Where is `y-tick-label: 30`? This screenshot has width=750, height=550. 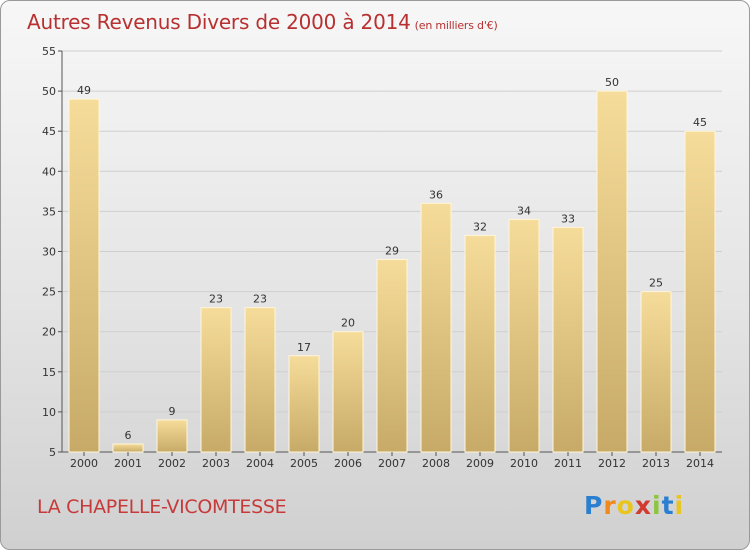 y-tick-label: 30 is located at coordinates (49, 252).